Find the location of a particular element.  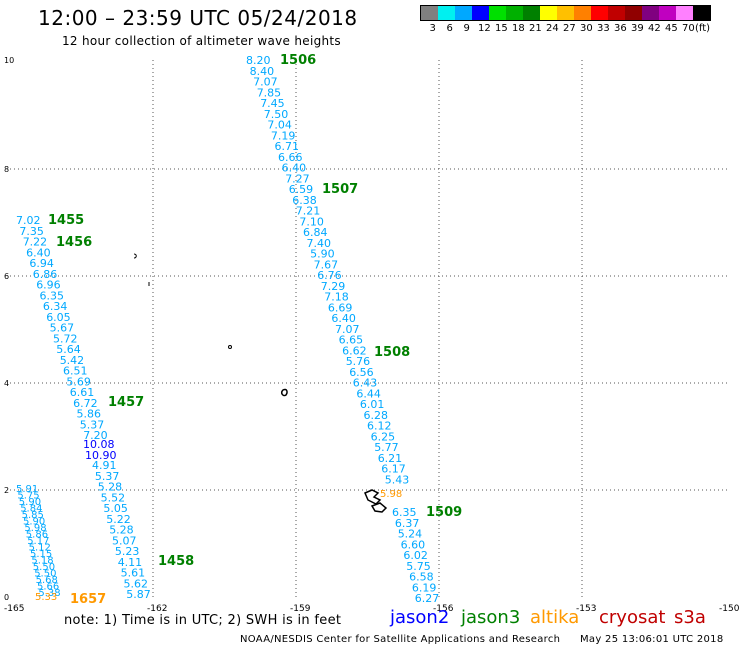

scale-label: 18 is located at coordinates (518, 28).